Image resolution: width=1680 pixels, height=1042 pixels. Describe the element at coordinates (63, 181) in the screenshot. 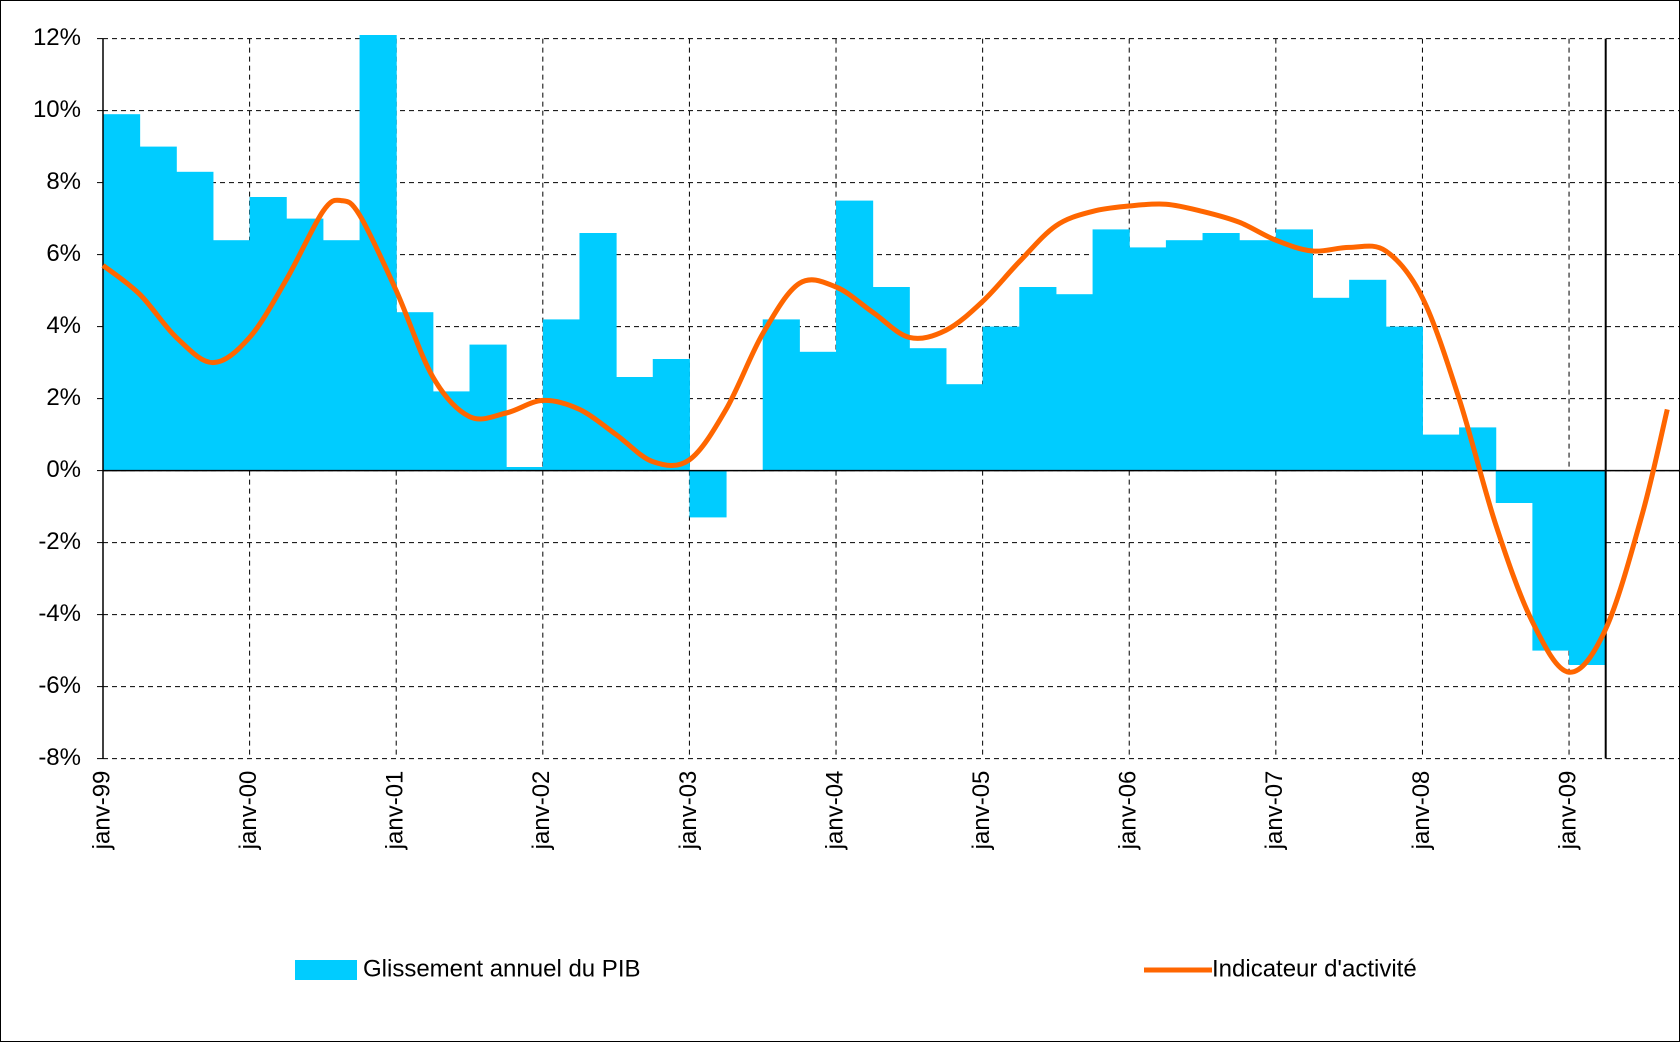

I see `y-tick-label: 8%` at that location.